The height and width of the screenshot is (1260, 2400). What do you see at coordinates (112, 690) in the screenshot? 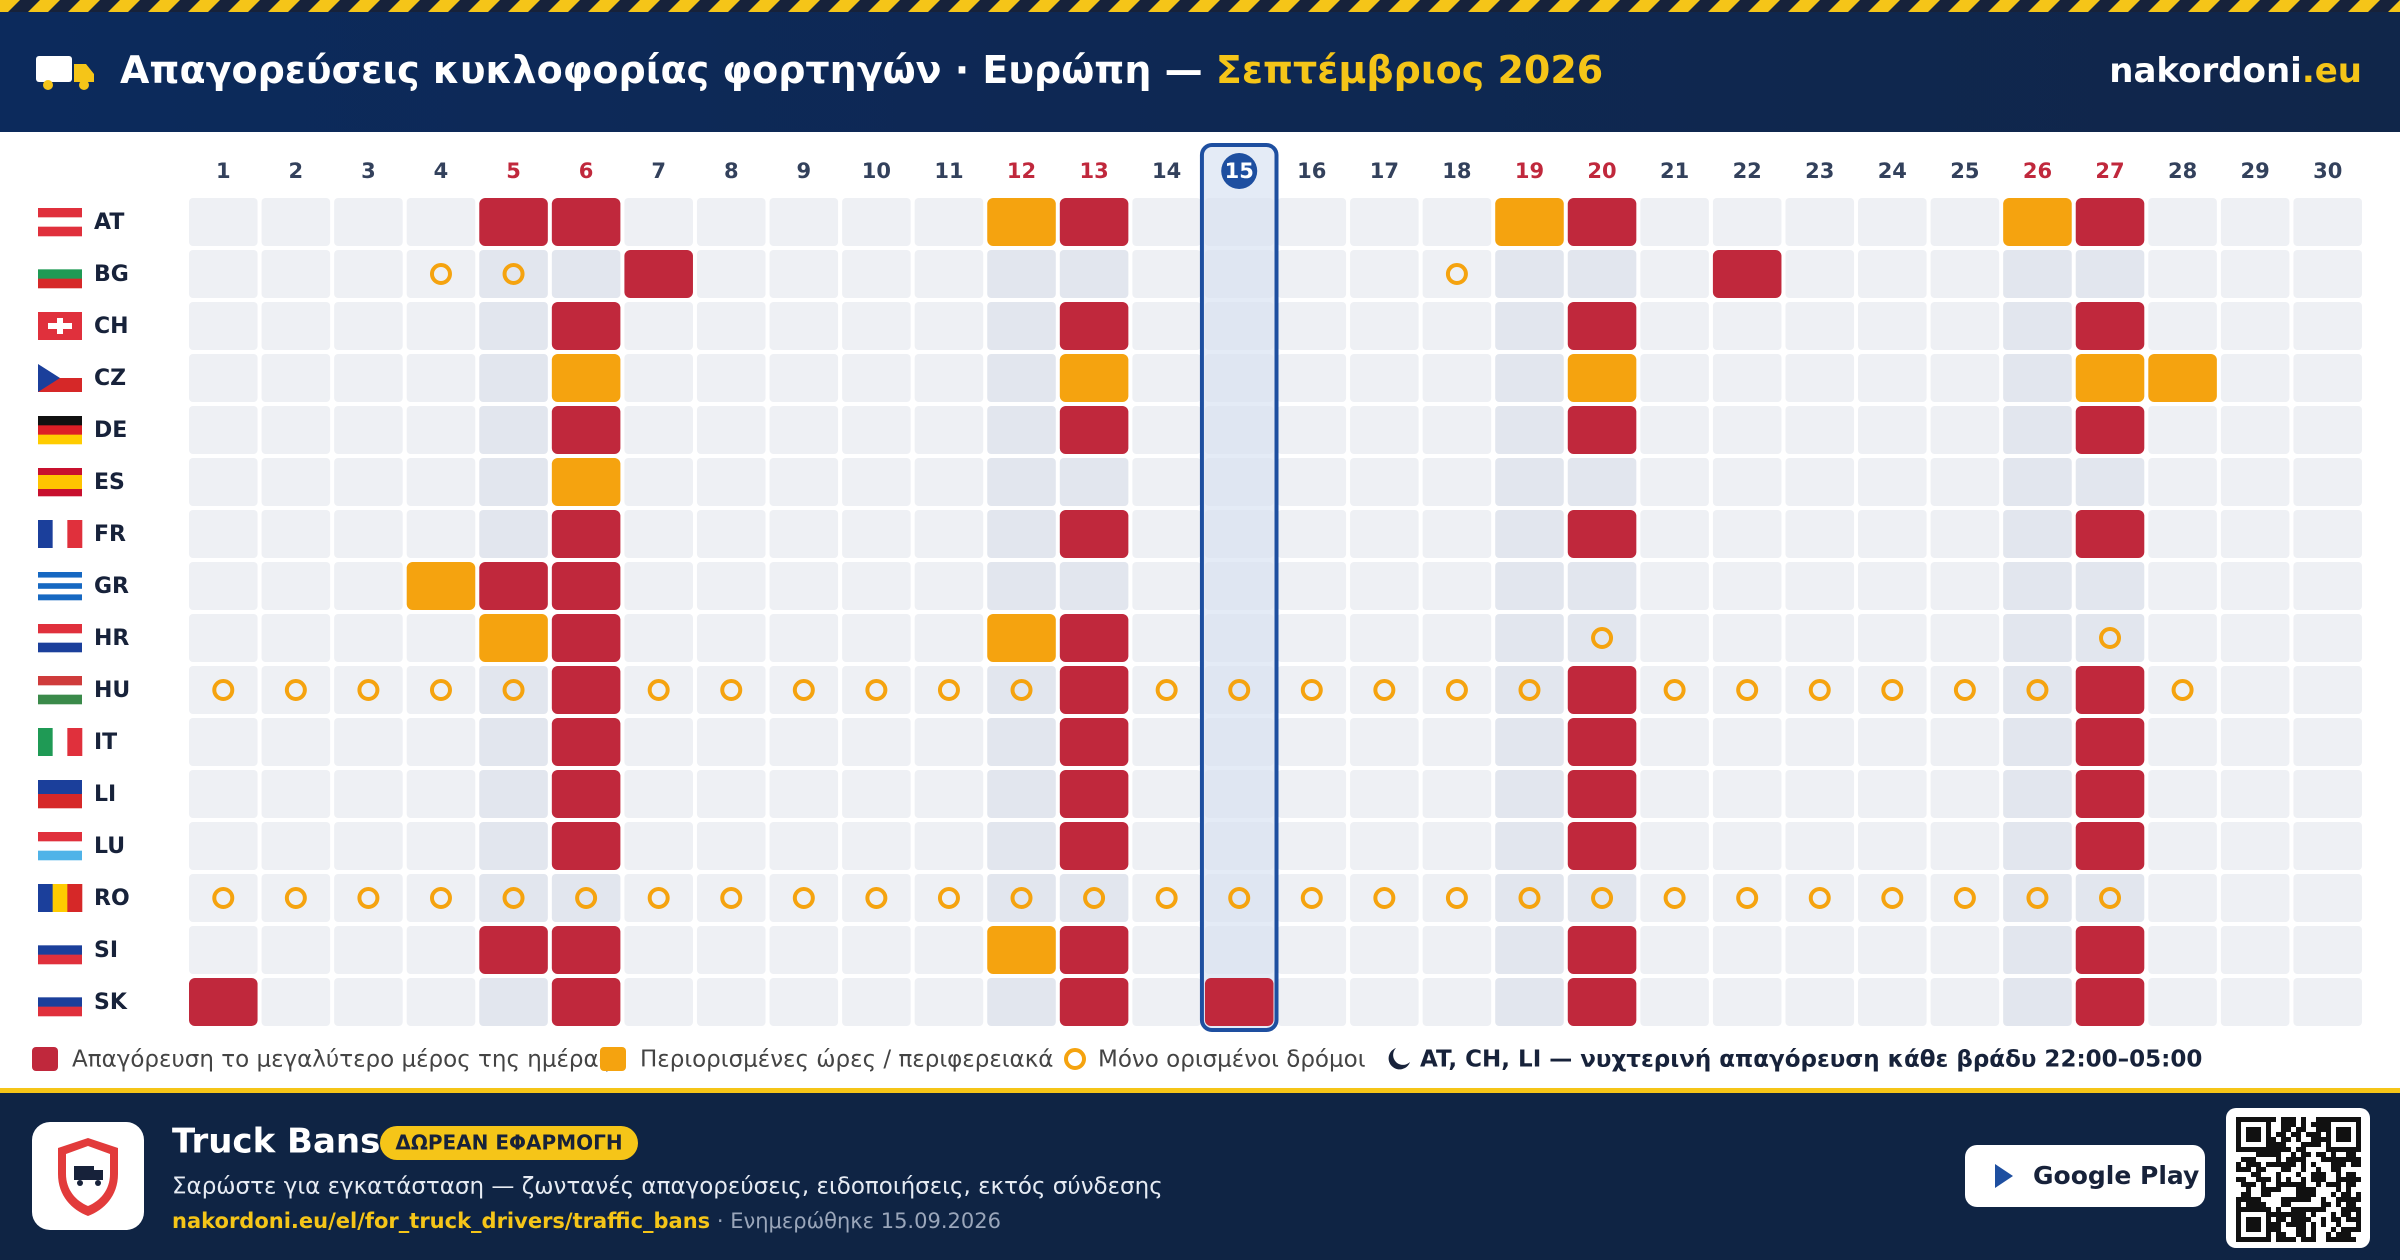
I see `country-code: HU` at bounding box center [112, 690].